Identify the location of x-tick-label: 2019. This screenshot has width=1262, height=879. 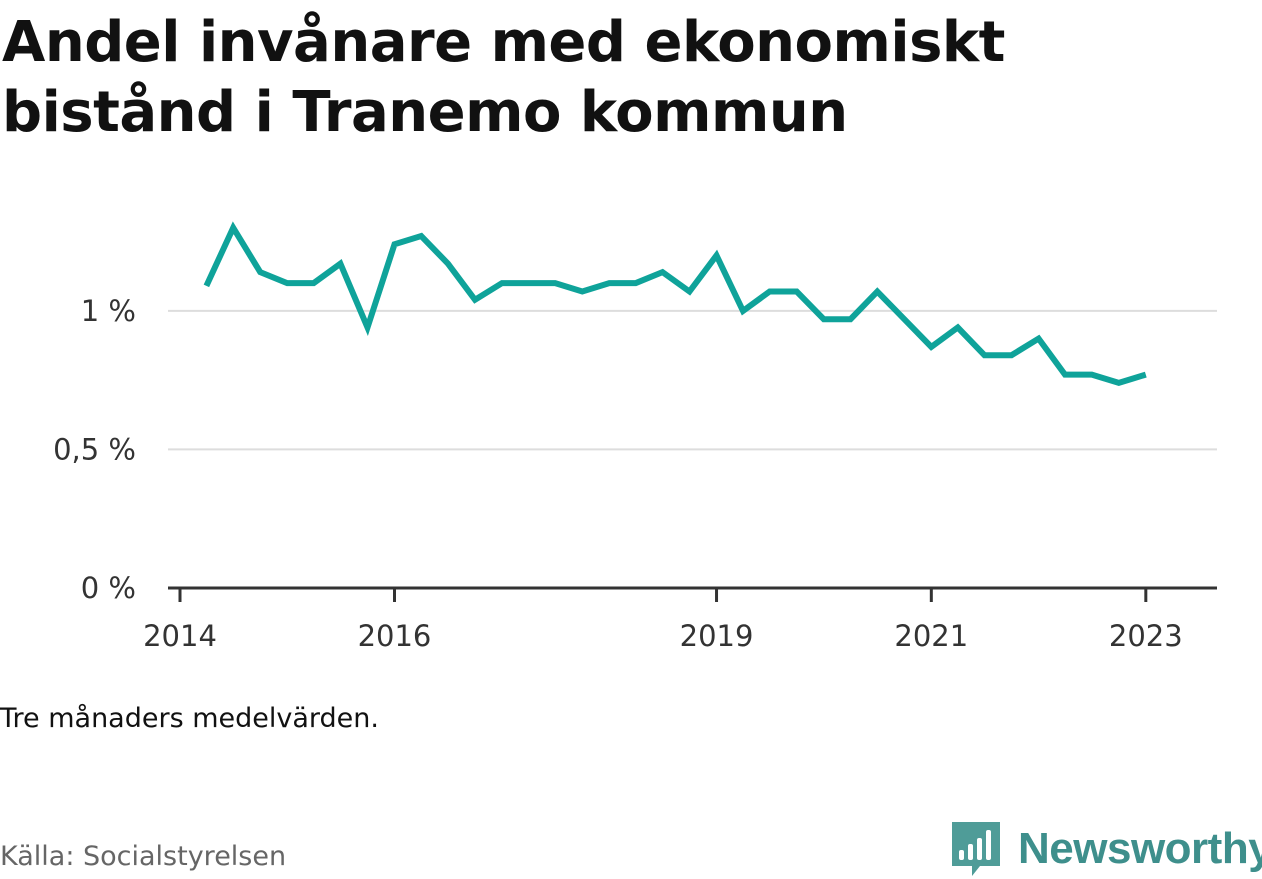
(717, 636).